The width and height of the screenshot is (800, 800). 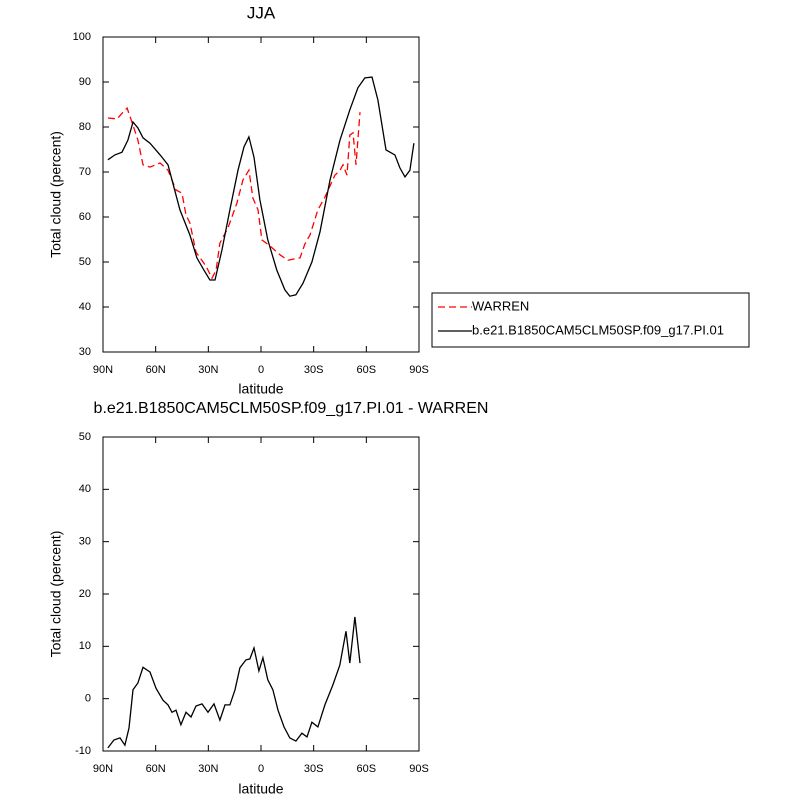 I want to click on chart-title: JJA, so click(x=261, y=12).